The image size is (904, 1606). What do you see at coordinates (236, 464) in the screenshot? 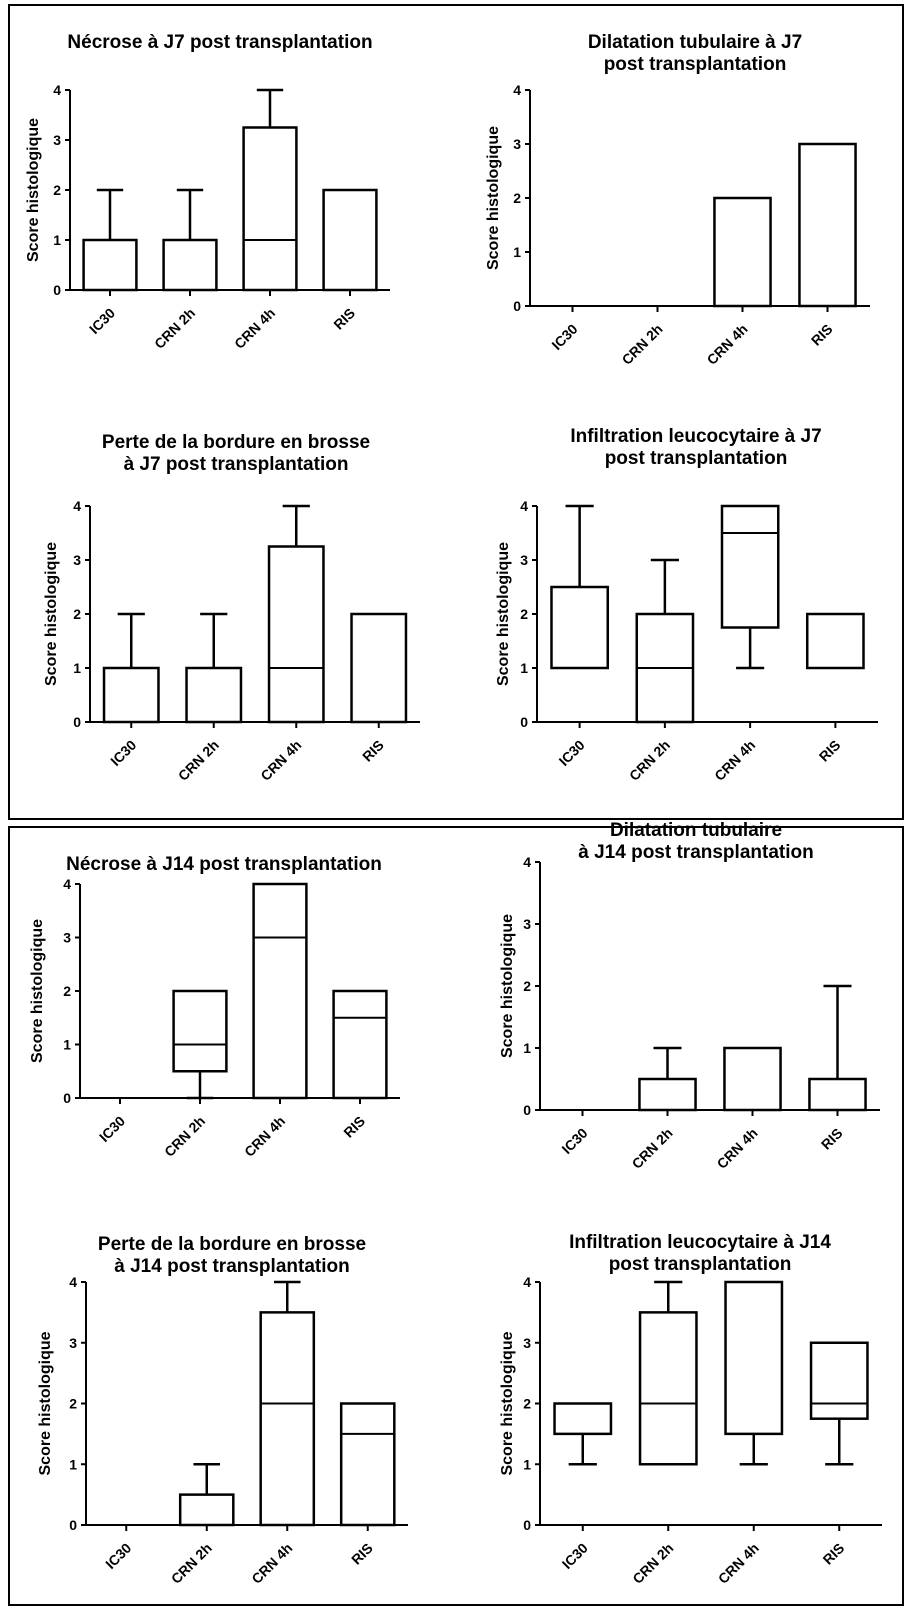
I see `chart-title: à J7 post transplantation` at bounding box center [236, 464].